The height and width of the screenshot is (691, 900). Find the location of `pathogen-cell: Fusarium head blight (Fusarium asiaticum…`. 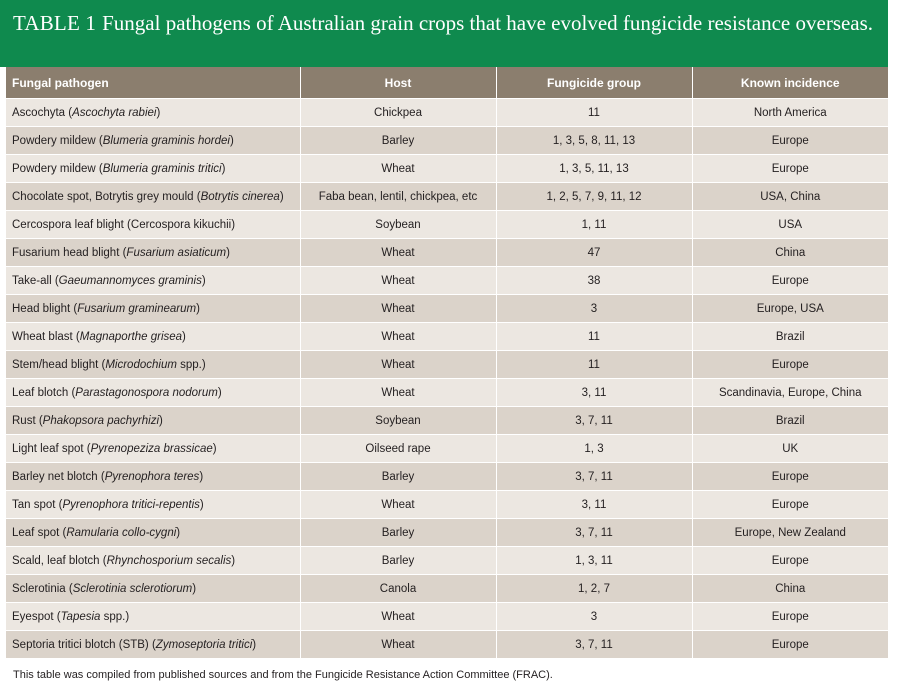

pathogen-cell: Fusarium head blight (Fusarium asiaticum… is located at coordinates (153, 252).